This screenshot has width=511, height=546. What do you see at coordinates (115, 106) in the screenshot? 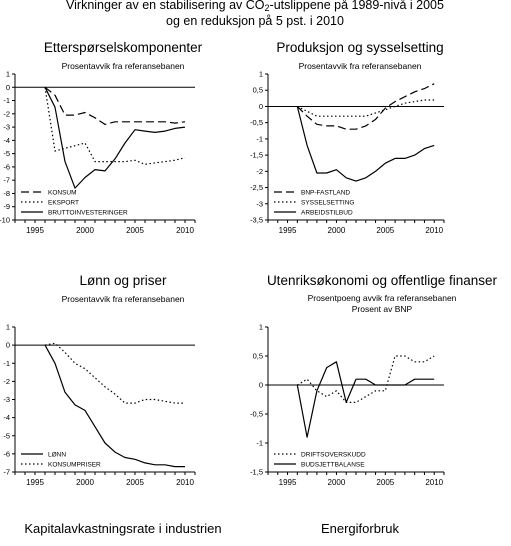
I see `series-line-konsum` at bounding box center [115, 106].